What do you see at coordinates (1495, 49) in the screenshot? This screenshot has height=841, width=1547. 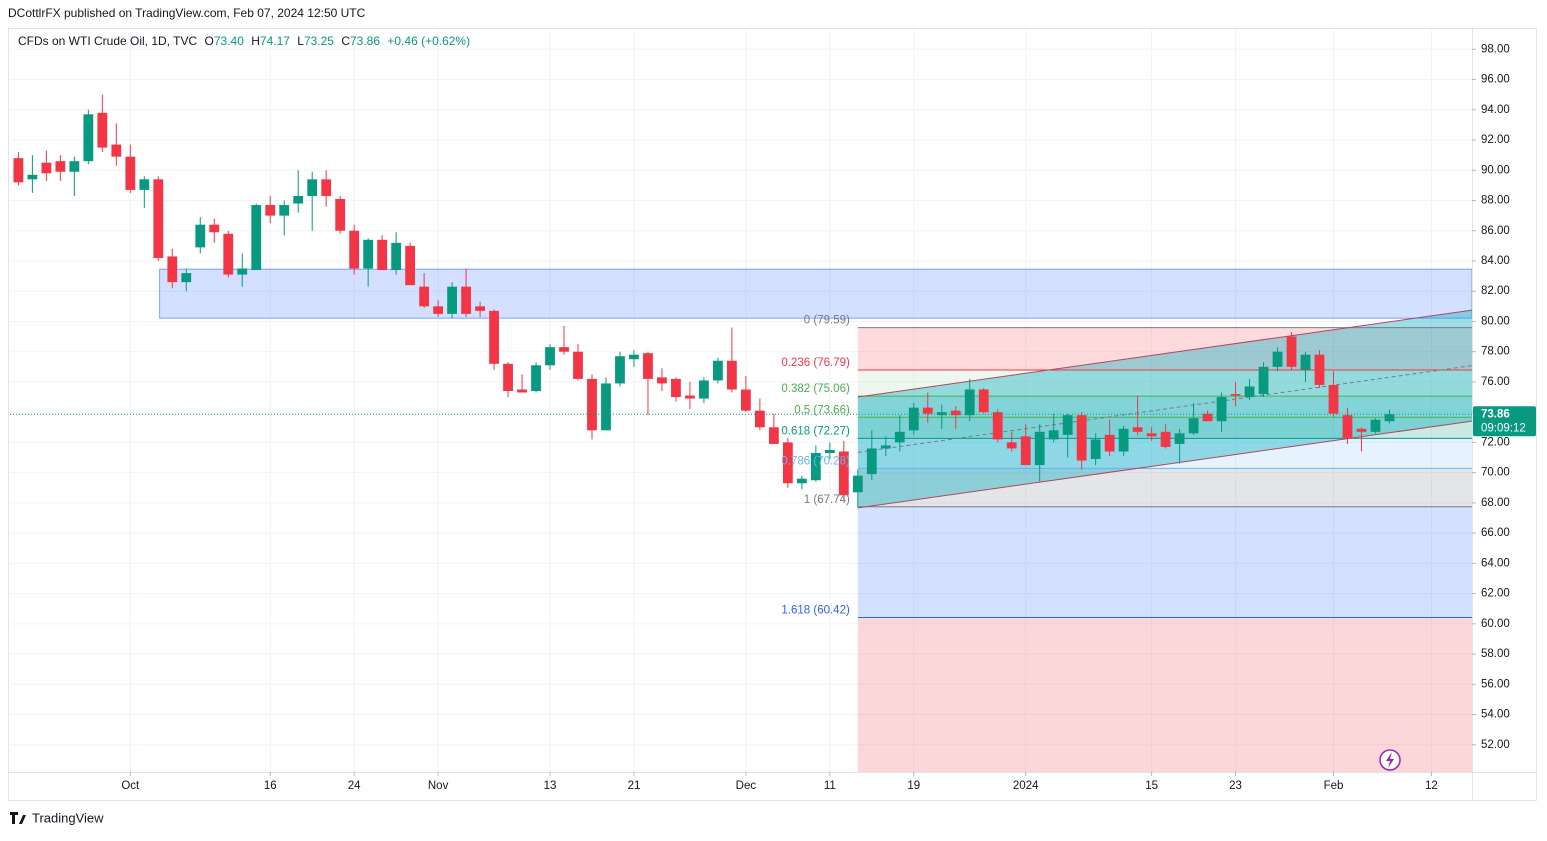 I see `y-tick-label: 98.00` at bounding box center [1495, 49].